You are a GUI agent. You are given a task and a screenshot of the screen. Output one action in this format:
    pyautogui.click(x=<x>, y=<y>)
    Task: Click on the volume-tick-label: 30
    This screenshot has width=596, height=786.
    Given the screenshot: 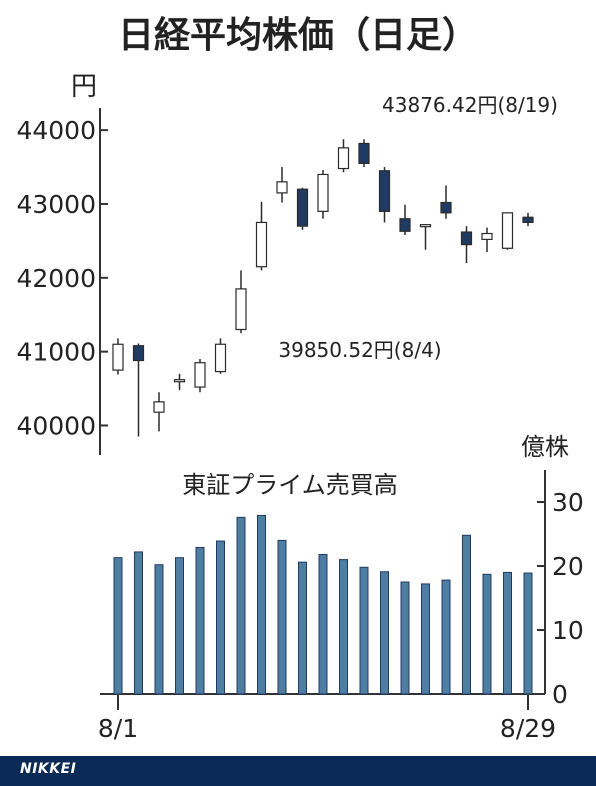 What is the action you would take?
    pyautogui.click(x=568, y=502)
    